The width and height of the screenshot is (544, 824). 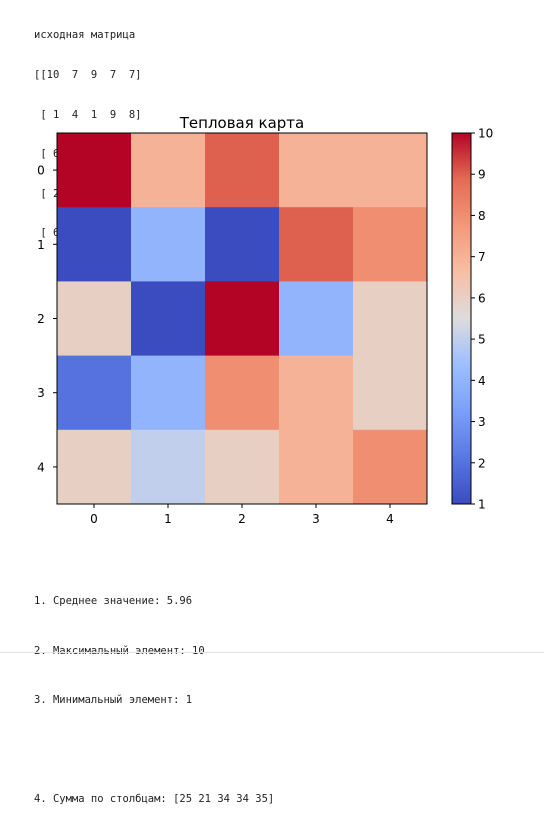 I want to click on mean-line: 1. Среднее значение: 5.96, so click(x=113, y=601).